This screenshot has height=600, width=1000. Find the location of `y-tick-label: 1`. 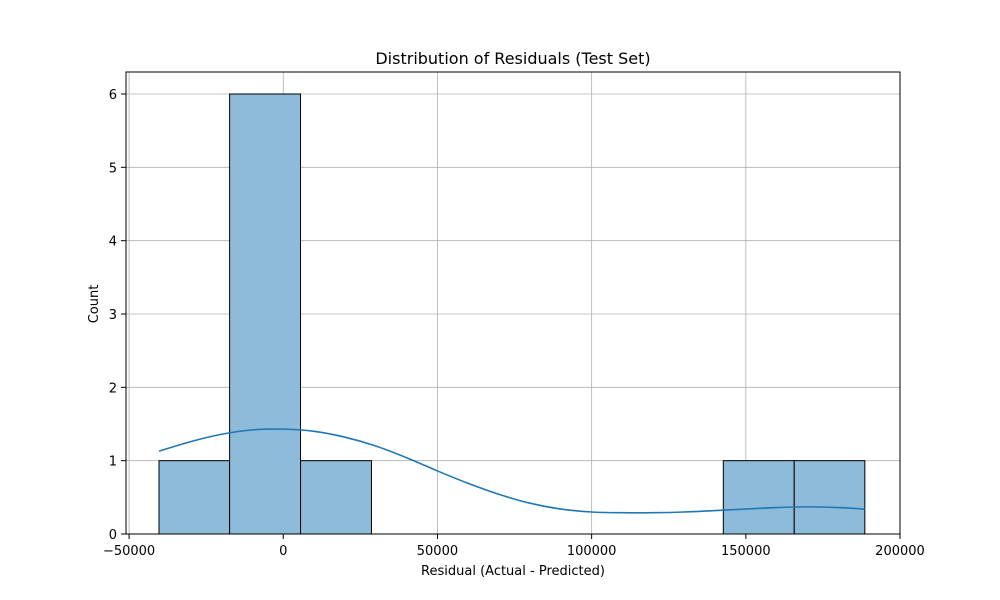

y-tick-label: 1 is located at coordinates (113, 462).